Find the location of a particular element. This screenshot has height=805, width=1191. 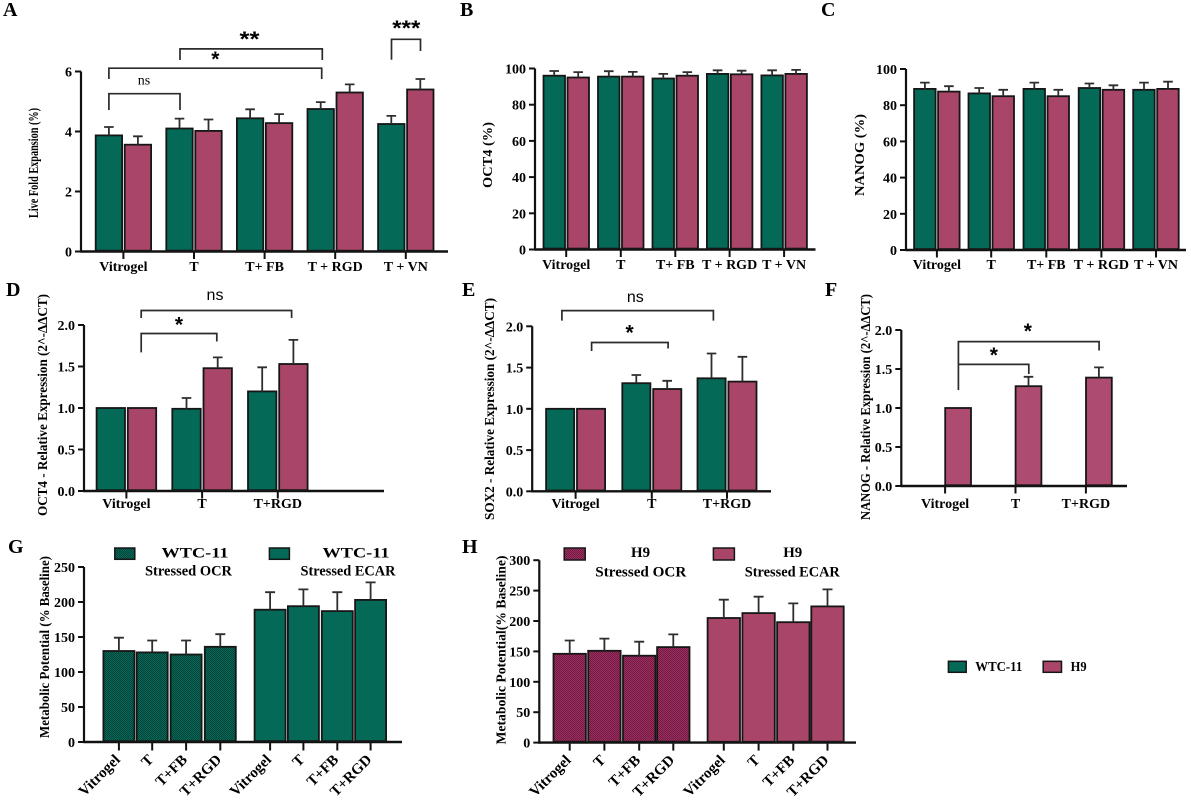

svg-text: H is located at coordinates (470, 547).